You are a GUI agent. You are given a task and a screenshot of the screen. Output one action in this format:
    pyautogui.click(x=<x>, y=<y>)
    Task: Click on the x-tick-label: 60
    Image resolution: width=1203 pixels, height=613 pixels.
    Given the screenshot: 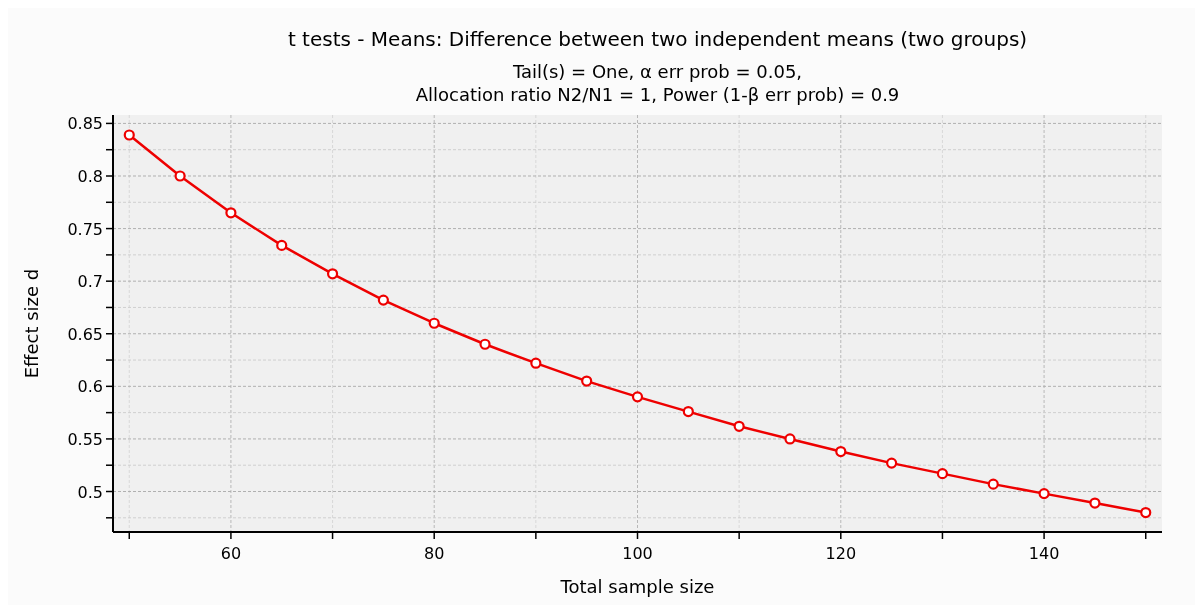 What is the action you would take?
    pyautogui.click(x=231, y=553)
    